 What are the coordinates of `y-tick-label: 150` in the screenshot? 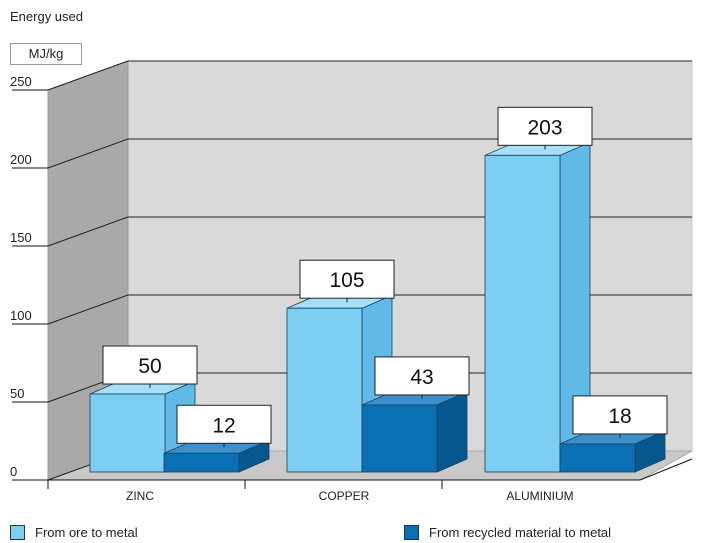 It's located at (21, 237).